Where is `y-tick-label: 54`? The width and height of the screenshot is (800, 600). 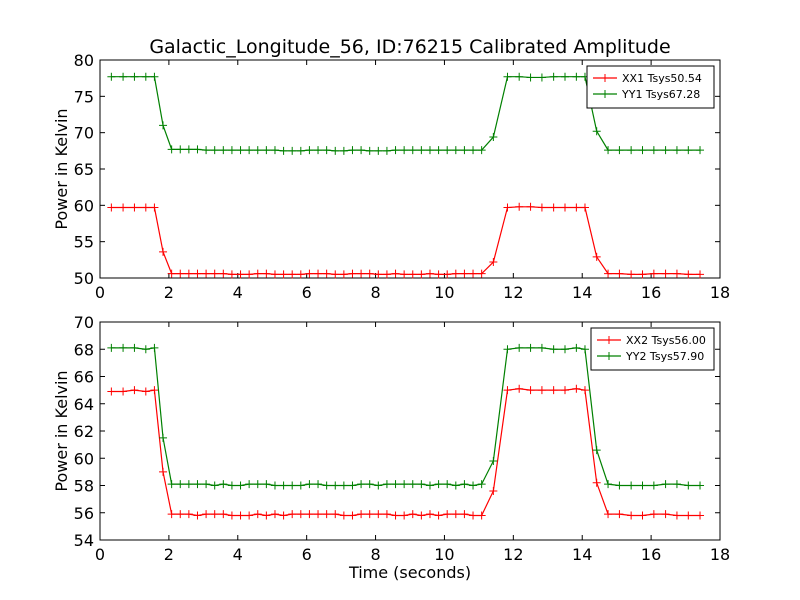 y-tick-label: 54 is located at coordinates (84, 540).